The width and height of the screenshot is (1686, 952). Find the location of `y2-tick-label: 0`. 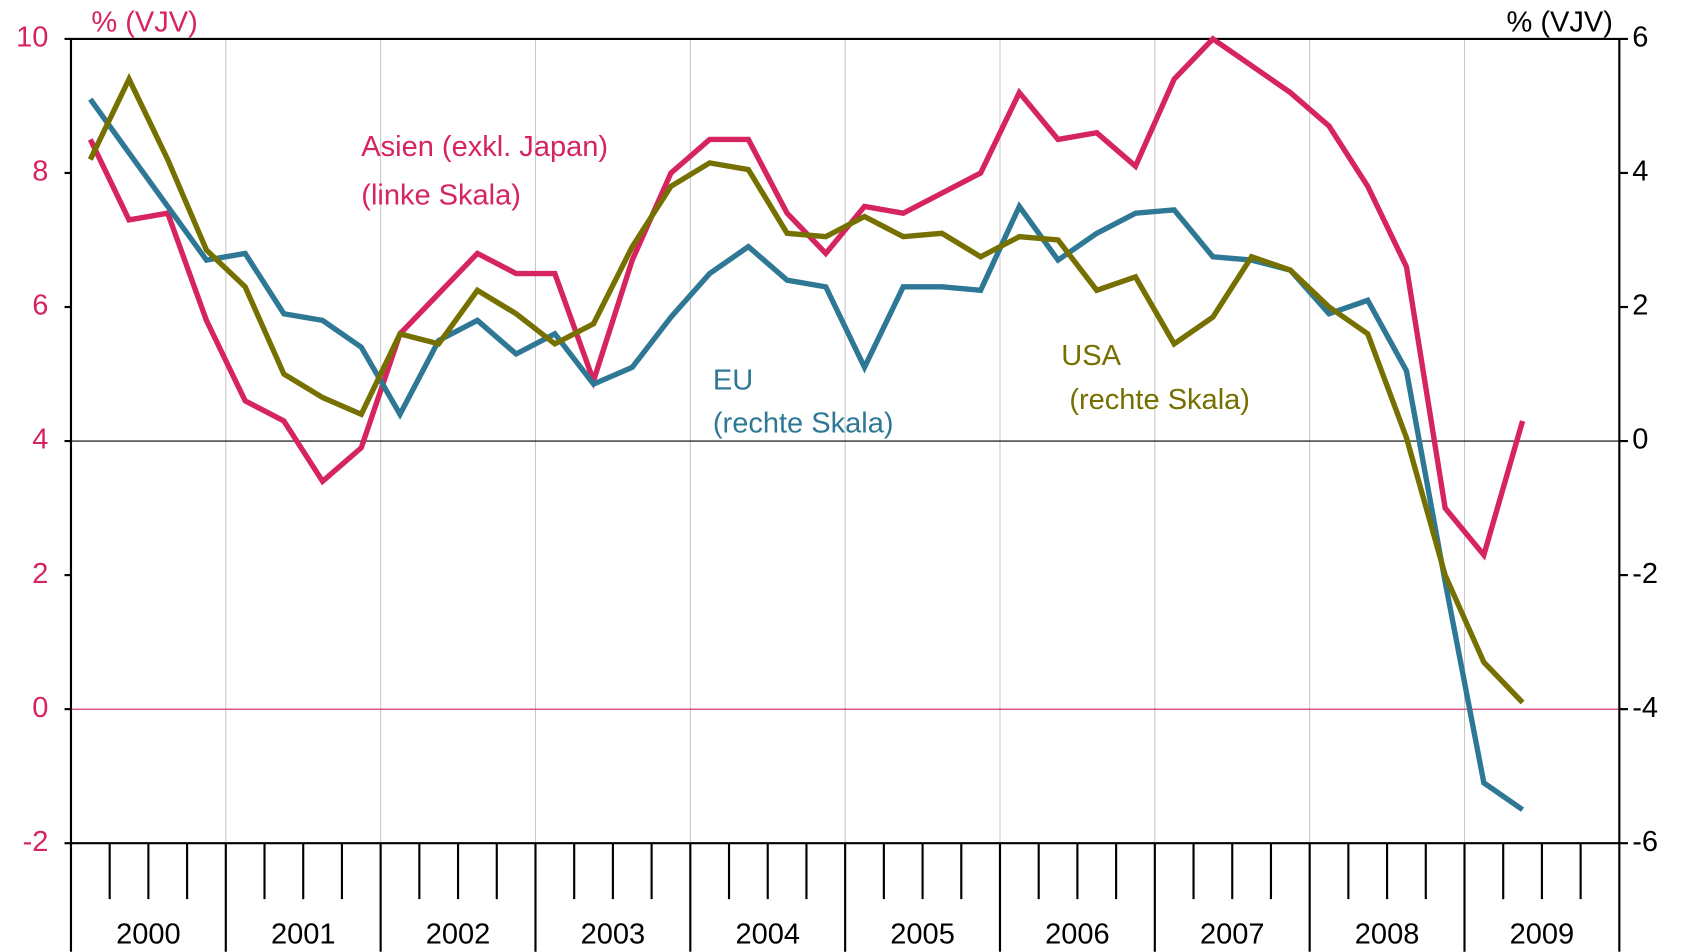

y2-tick-label: 0 is located at coordinates (1640, 440).